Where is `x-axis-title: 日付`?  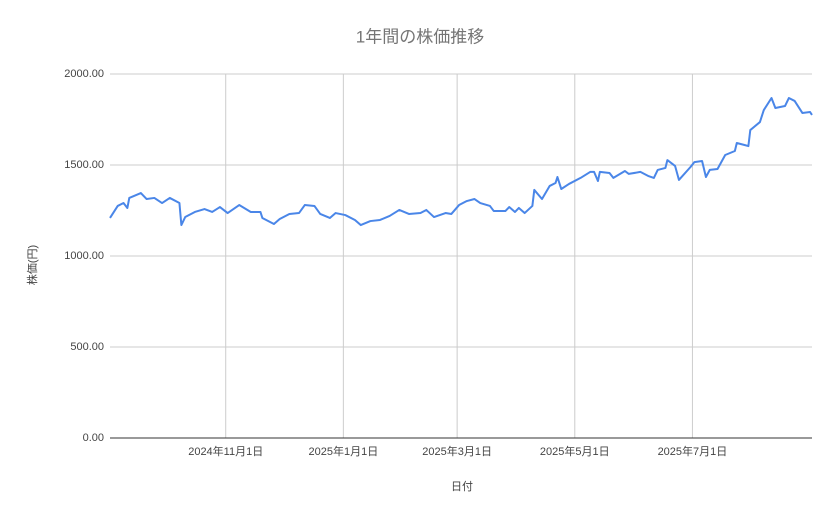 x-axis-title: 日付 is located at coordinates (462, 486).